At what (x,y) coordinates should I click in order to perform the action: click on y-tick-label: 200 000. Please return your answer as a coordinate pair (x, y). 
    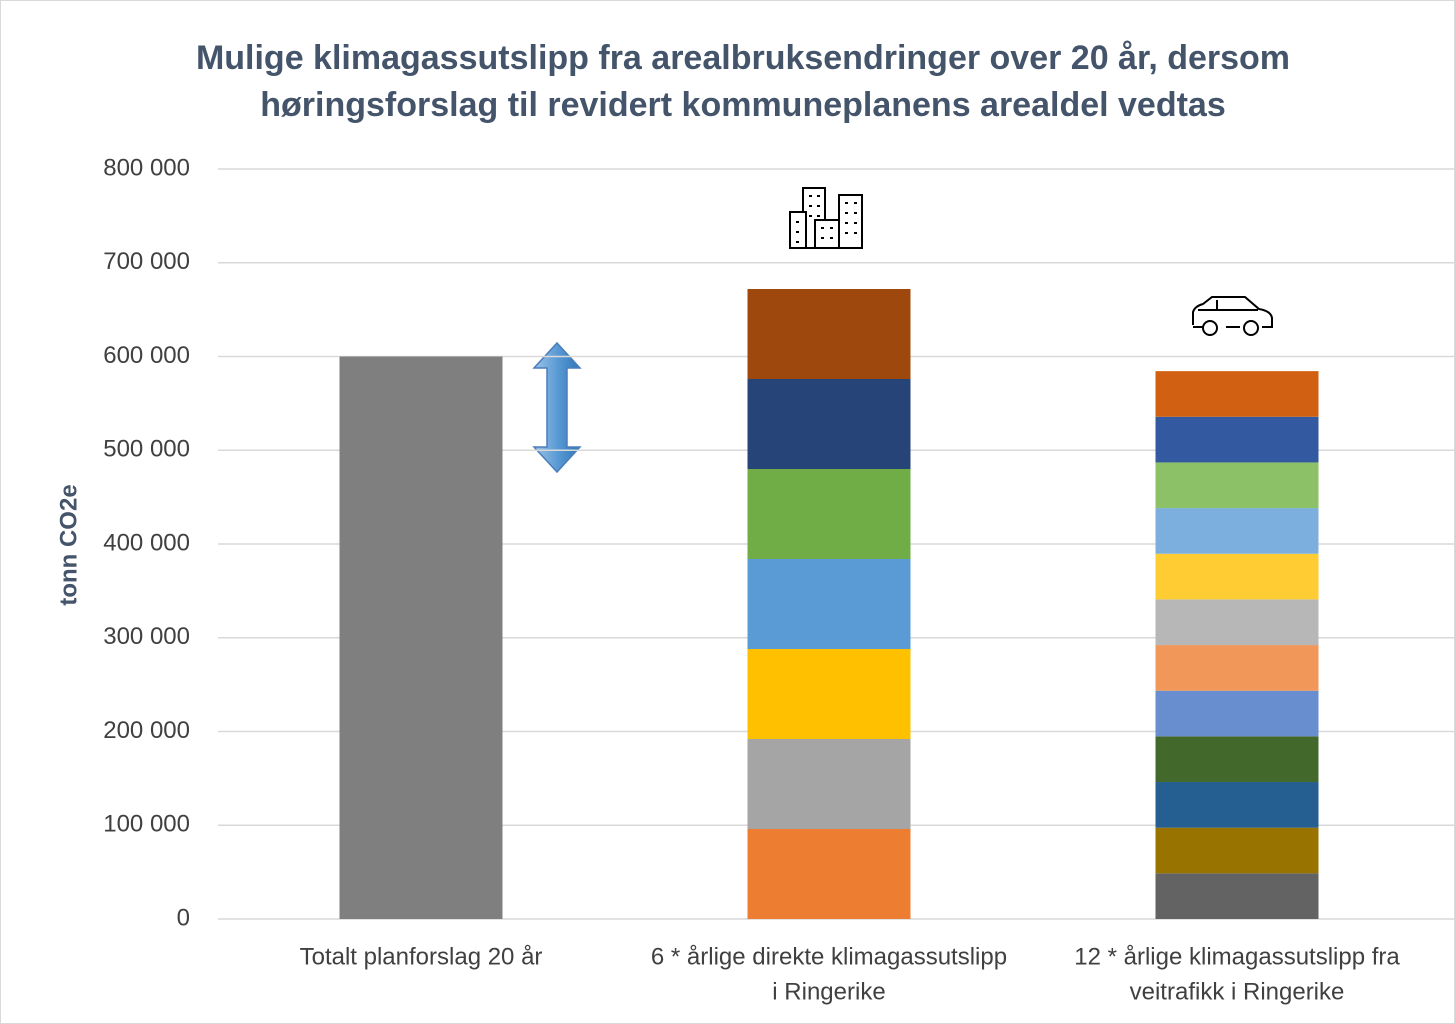
    Looking at the image, I should click on (146, 730).